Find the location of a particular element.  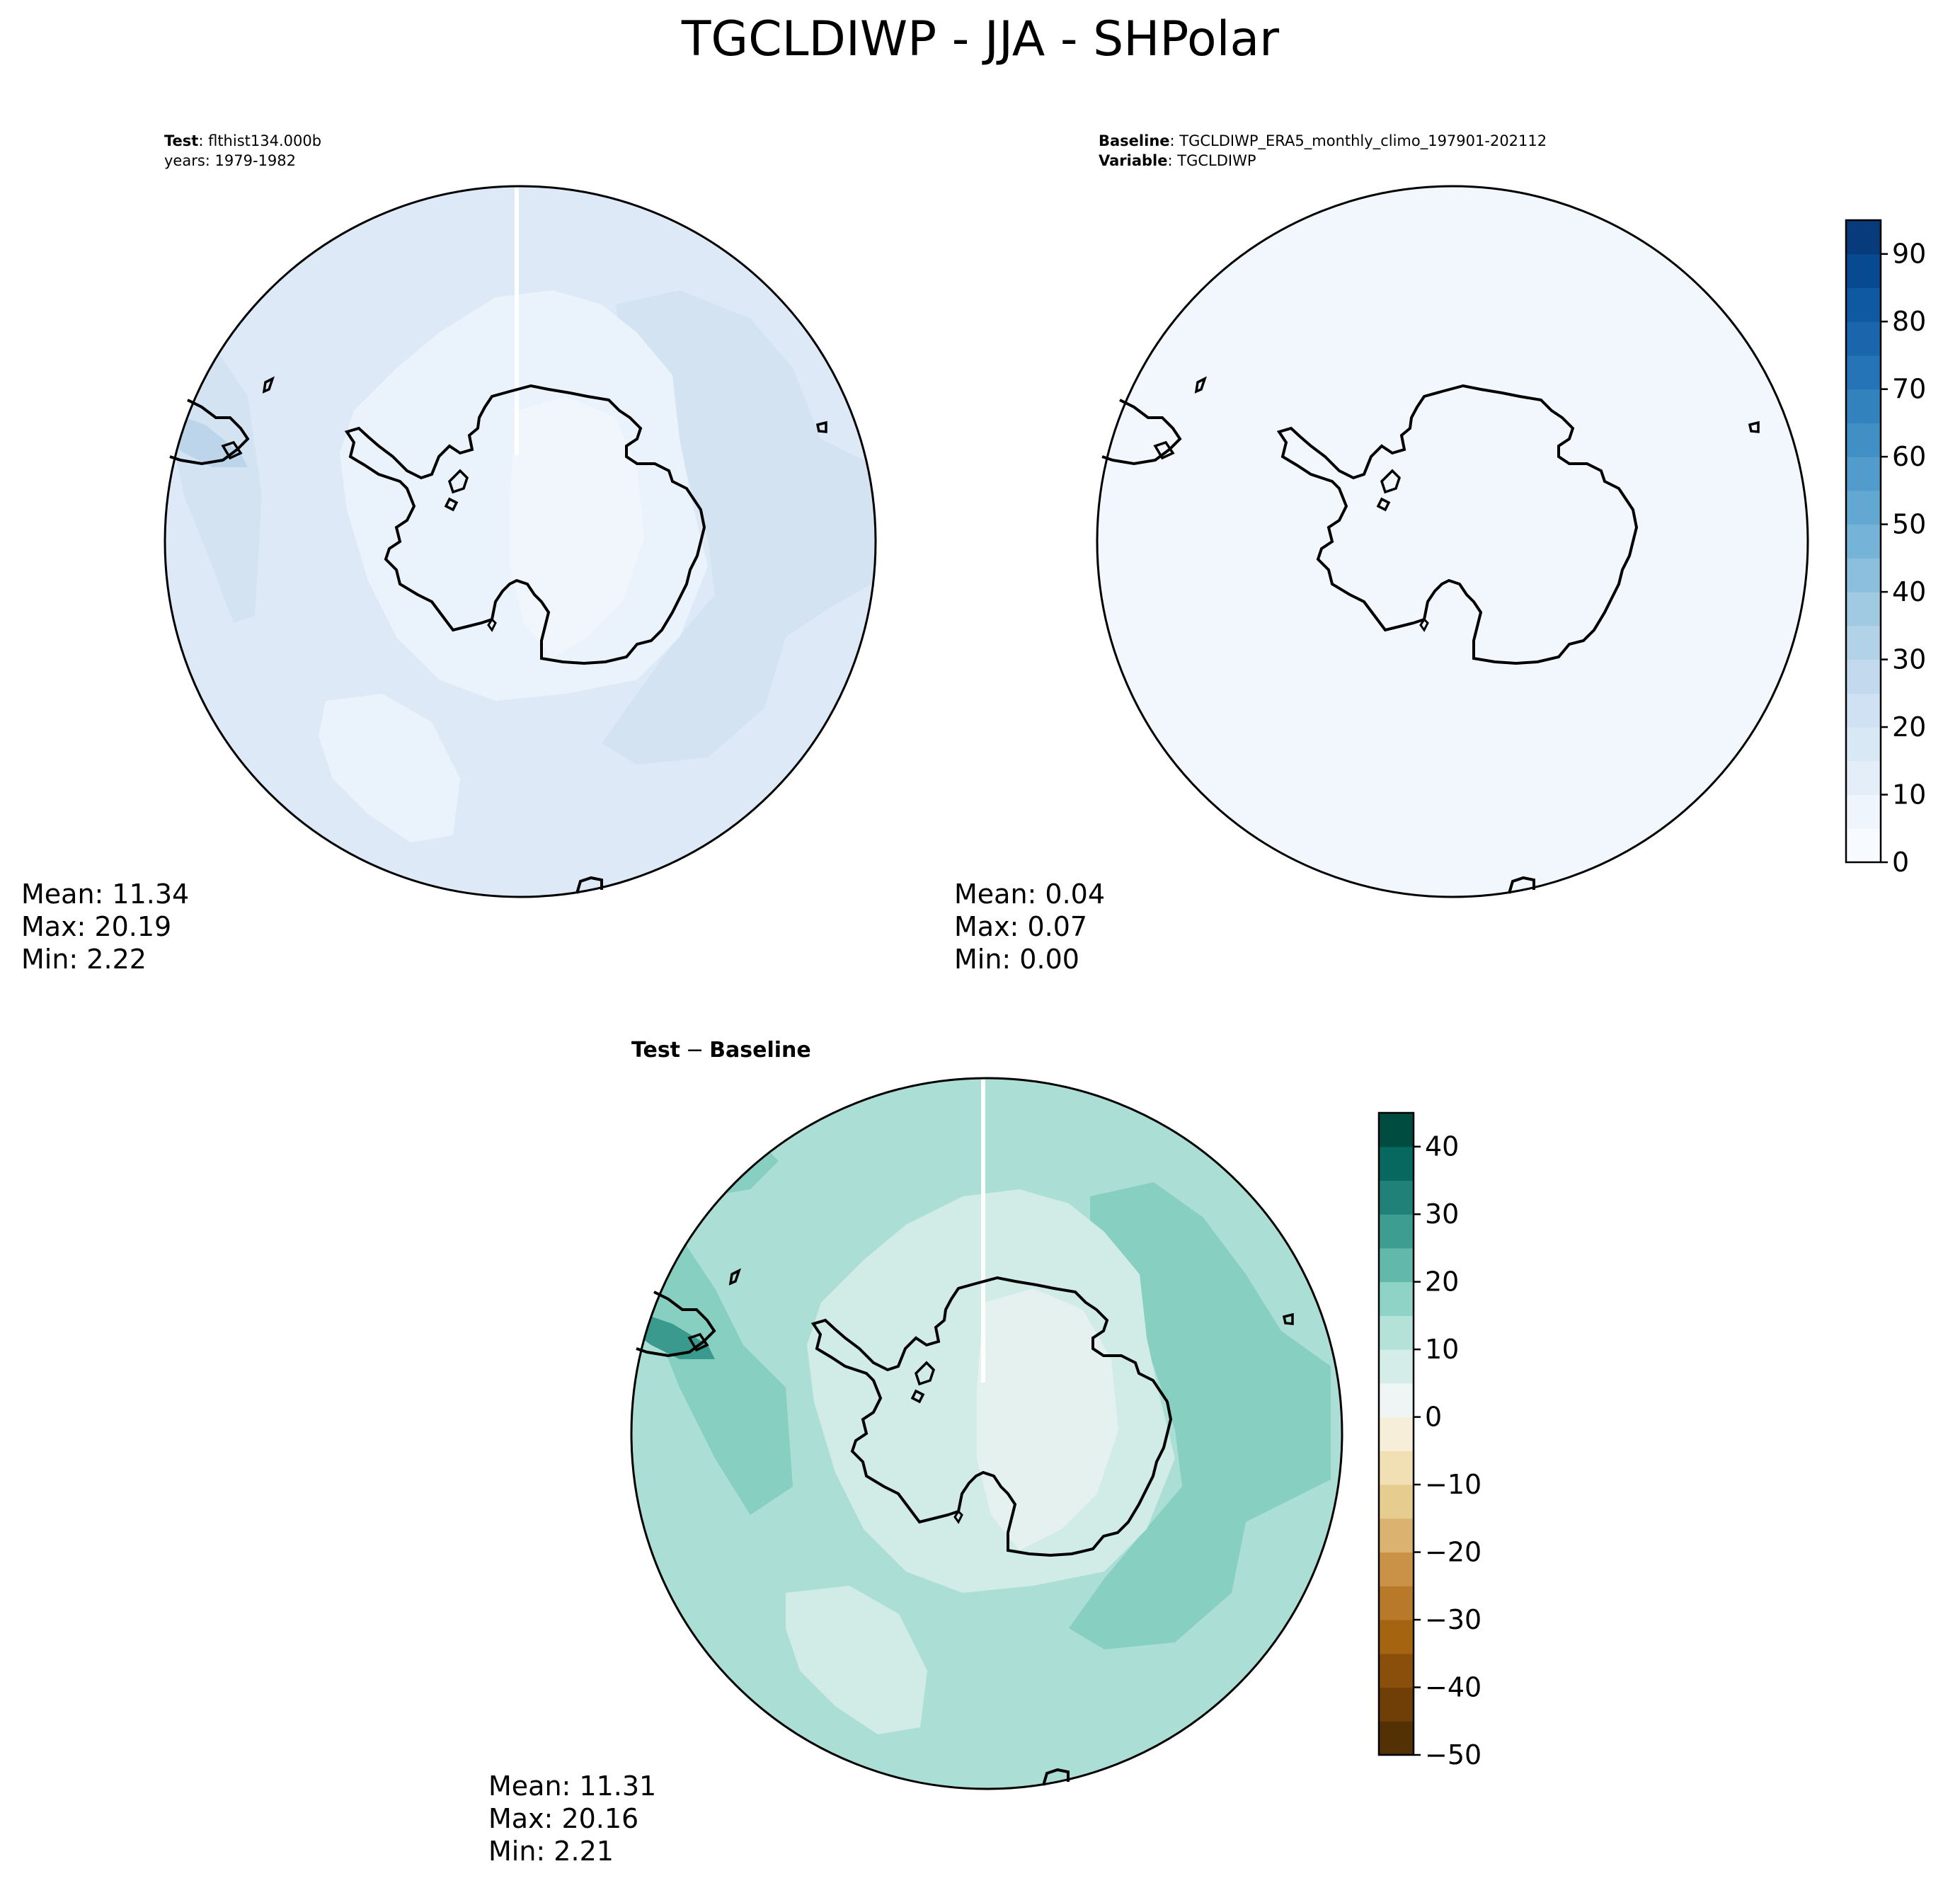

diff-max: Max: 20.16 is located at coordinates (563, 1819).